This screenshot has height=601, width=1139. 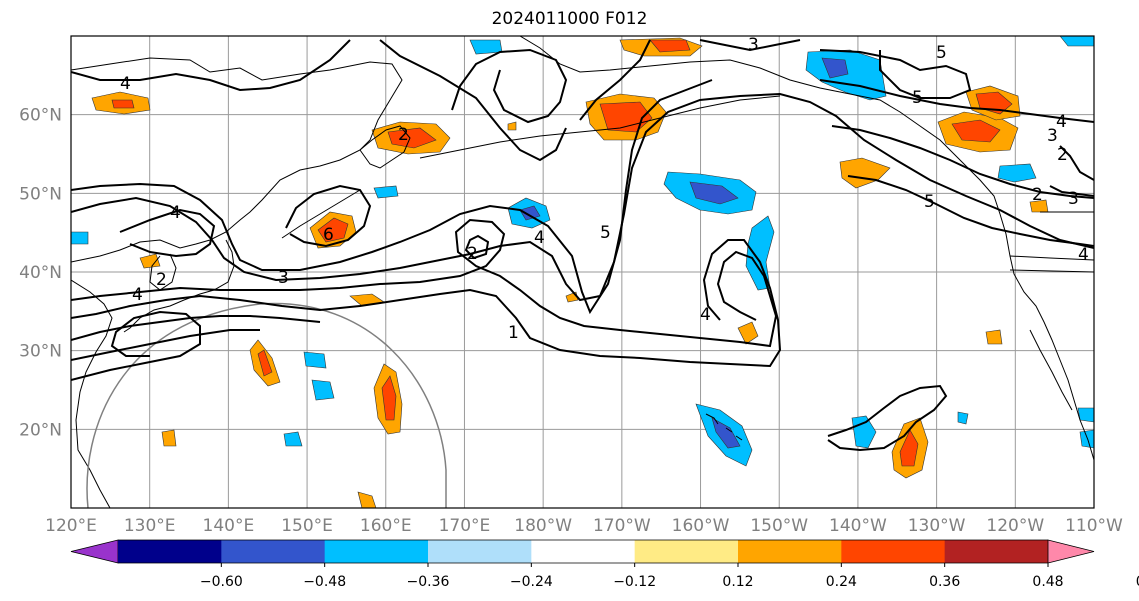 I want to click on longitude-tick-label: 160°W, so click(x=701, y=526).